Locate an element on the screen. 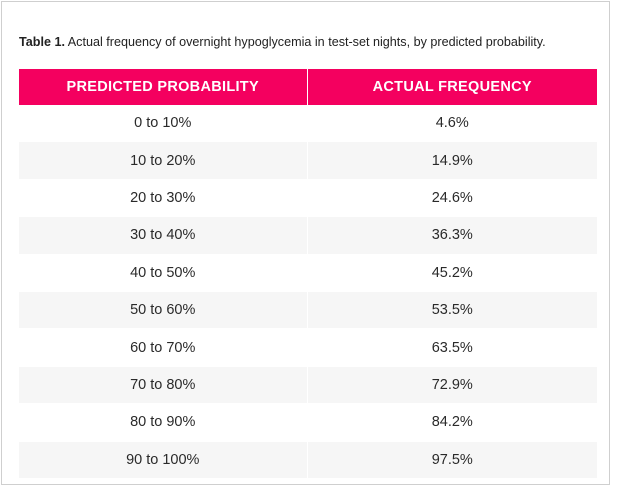 The height and width of the screenshot is (492, 618). table-row: 10 to 20% 14.9% is located at coordinates (308, 160).